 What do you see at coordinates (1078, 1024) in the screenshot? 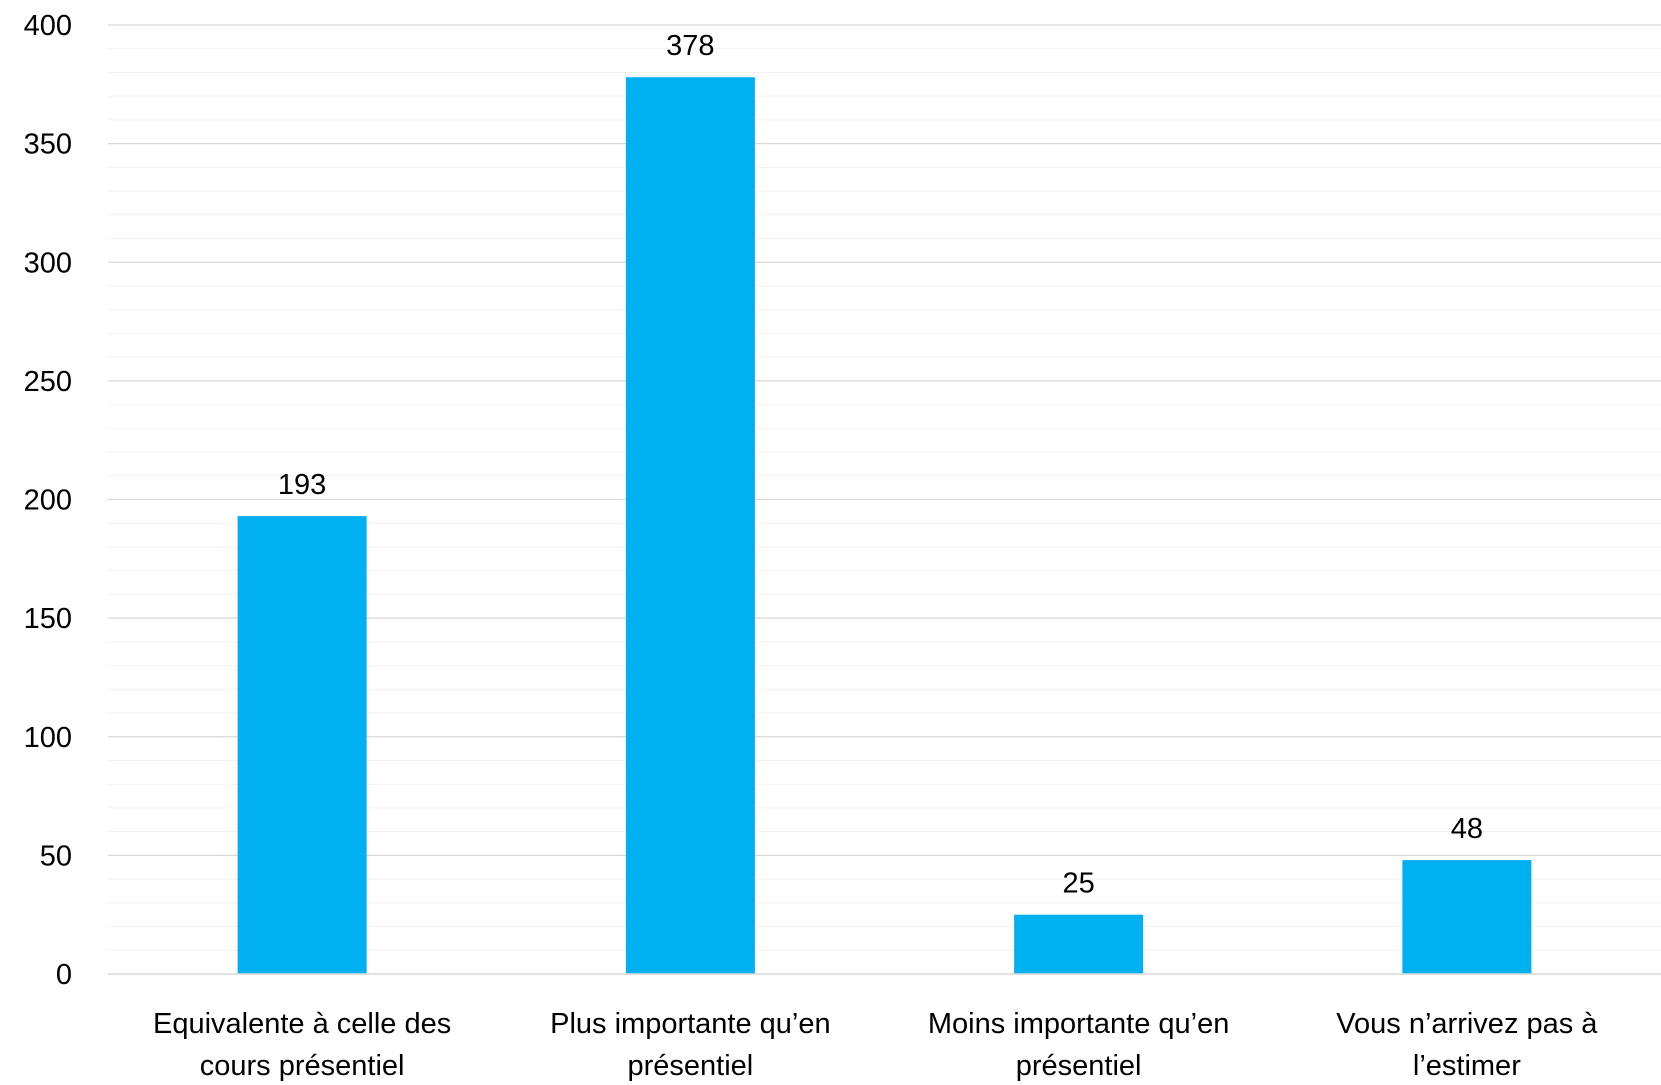
I see `x-tick-label: Moins importante qu’en` at bounding box center [1078, 1024].